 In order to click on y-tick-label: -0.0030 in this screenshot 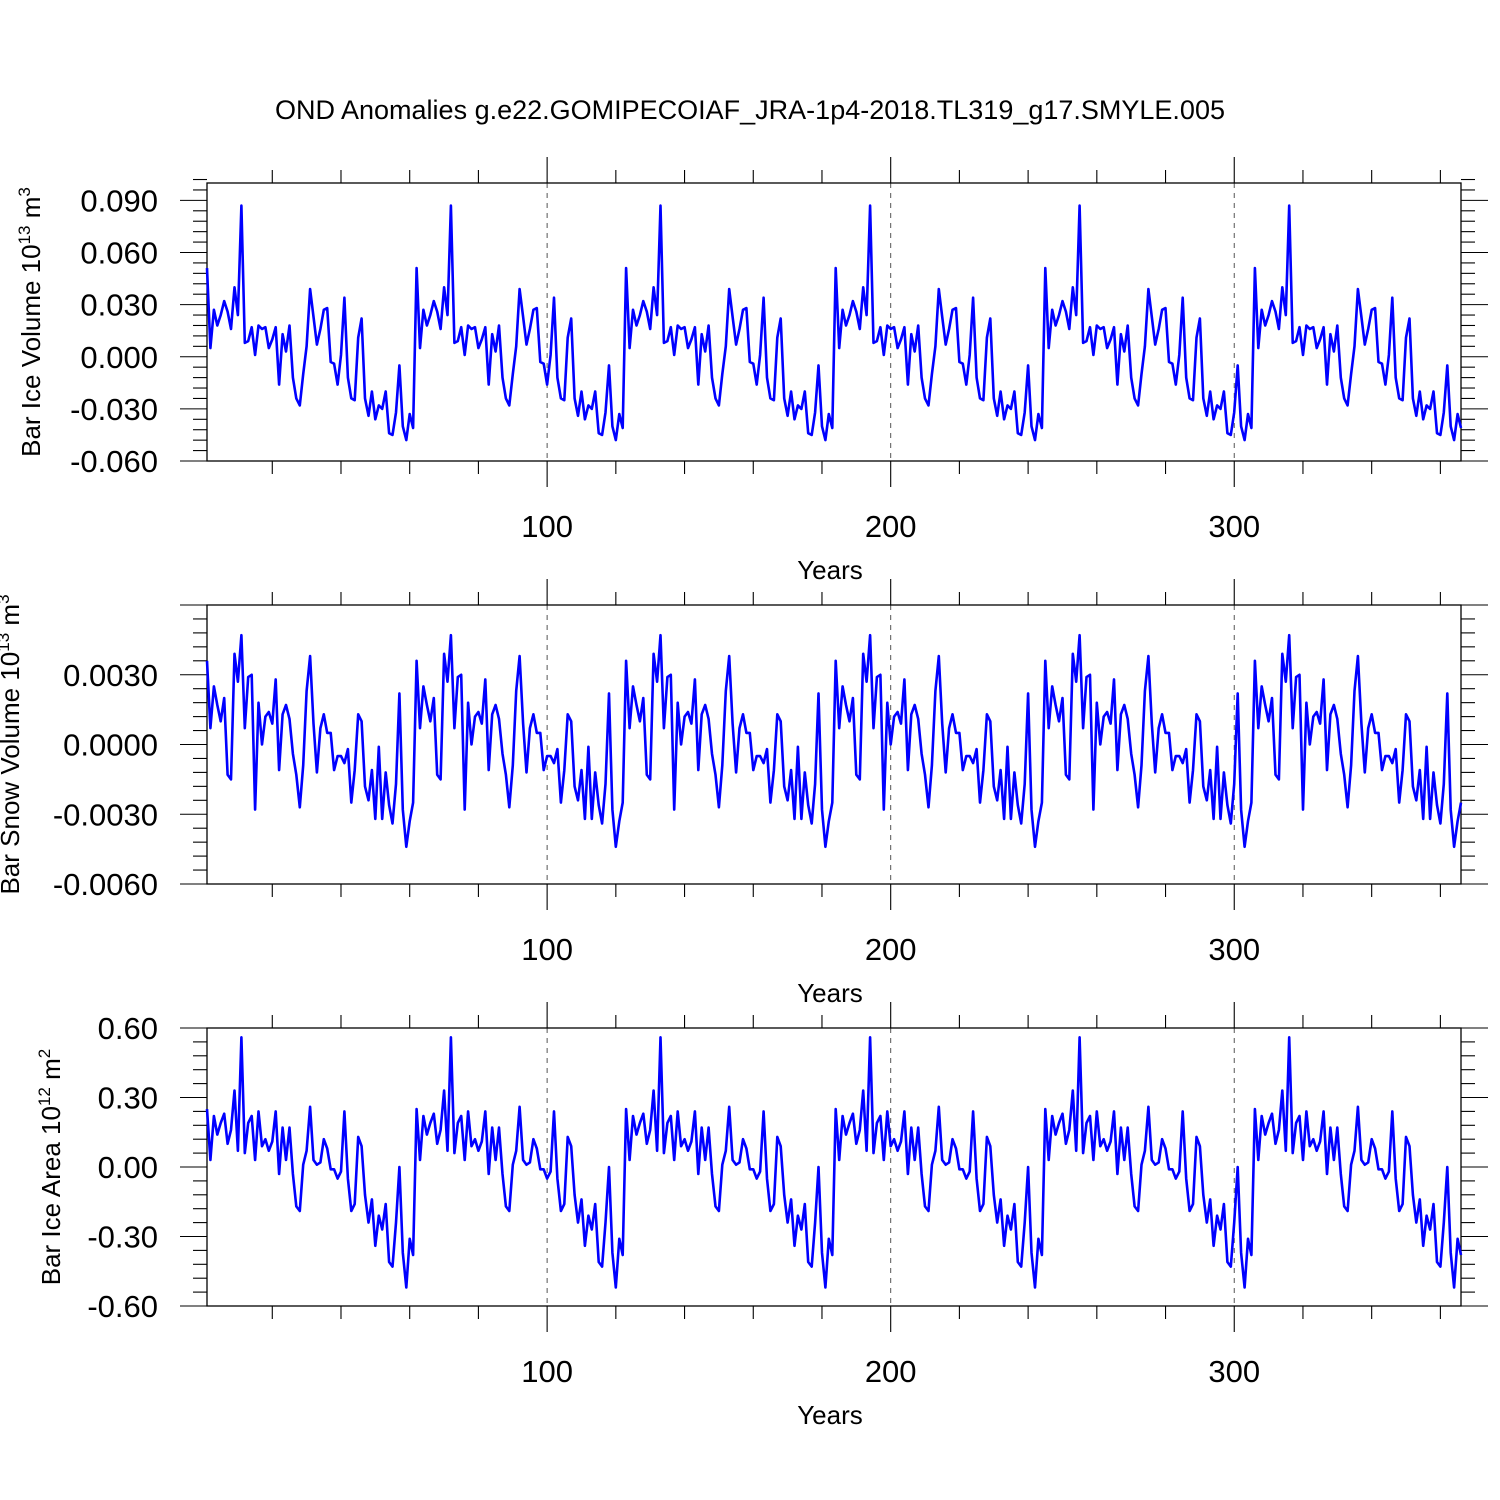, I will do `click(105, 814)`.